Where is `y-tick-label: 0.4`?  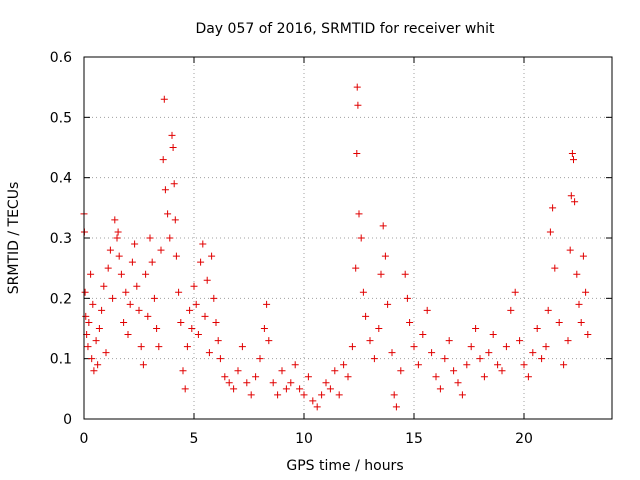
y-tick-label: 0.4 is located at coordinates (61, 179).